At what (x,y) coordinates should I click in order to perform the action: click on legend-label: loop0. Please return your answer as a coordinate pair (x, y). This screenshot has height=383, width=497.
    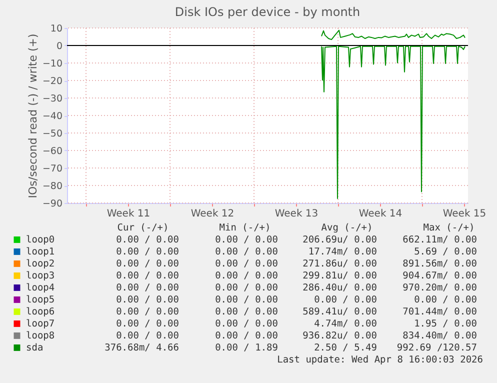
    Looking at the image, I should click on (40, 240).